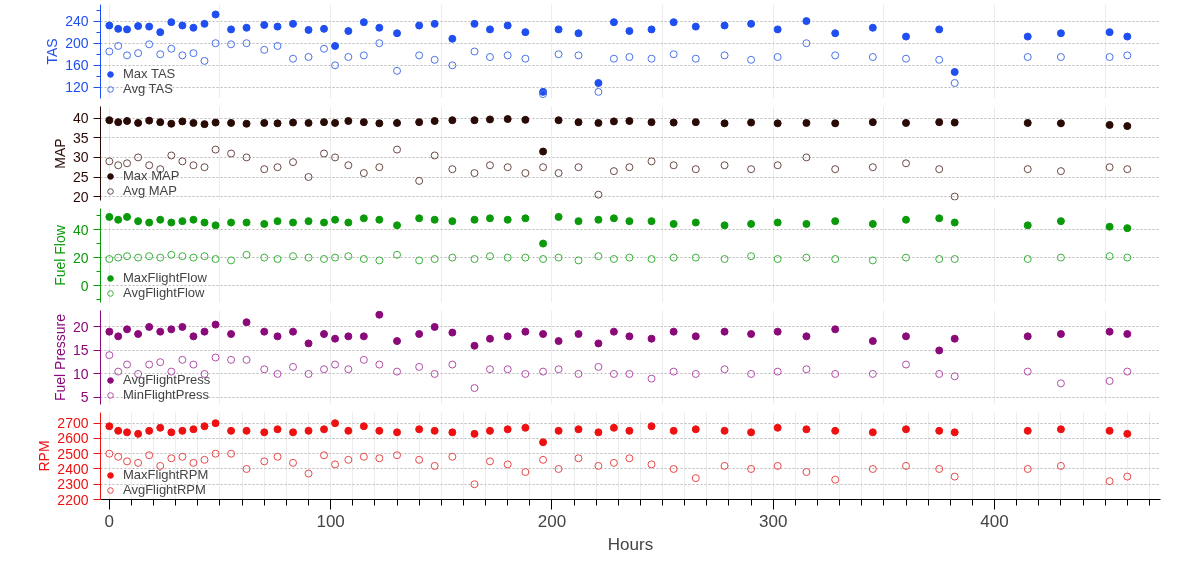  I want to click on legend-label: AvgFlightPress, so click(167, 379).